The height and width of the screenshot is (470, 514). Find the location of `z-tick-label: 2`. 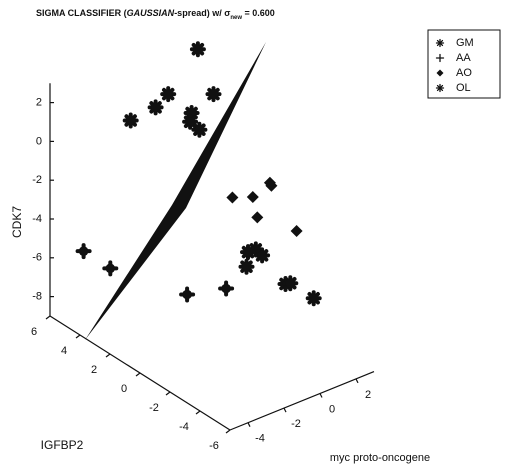

z-tick-label: 2 is located at coordinates (39, 103).